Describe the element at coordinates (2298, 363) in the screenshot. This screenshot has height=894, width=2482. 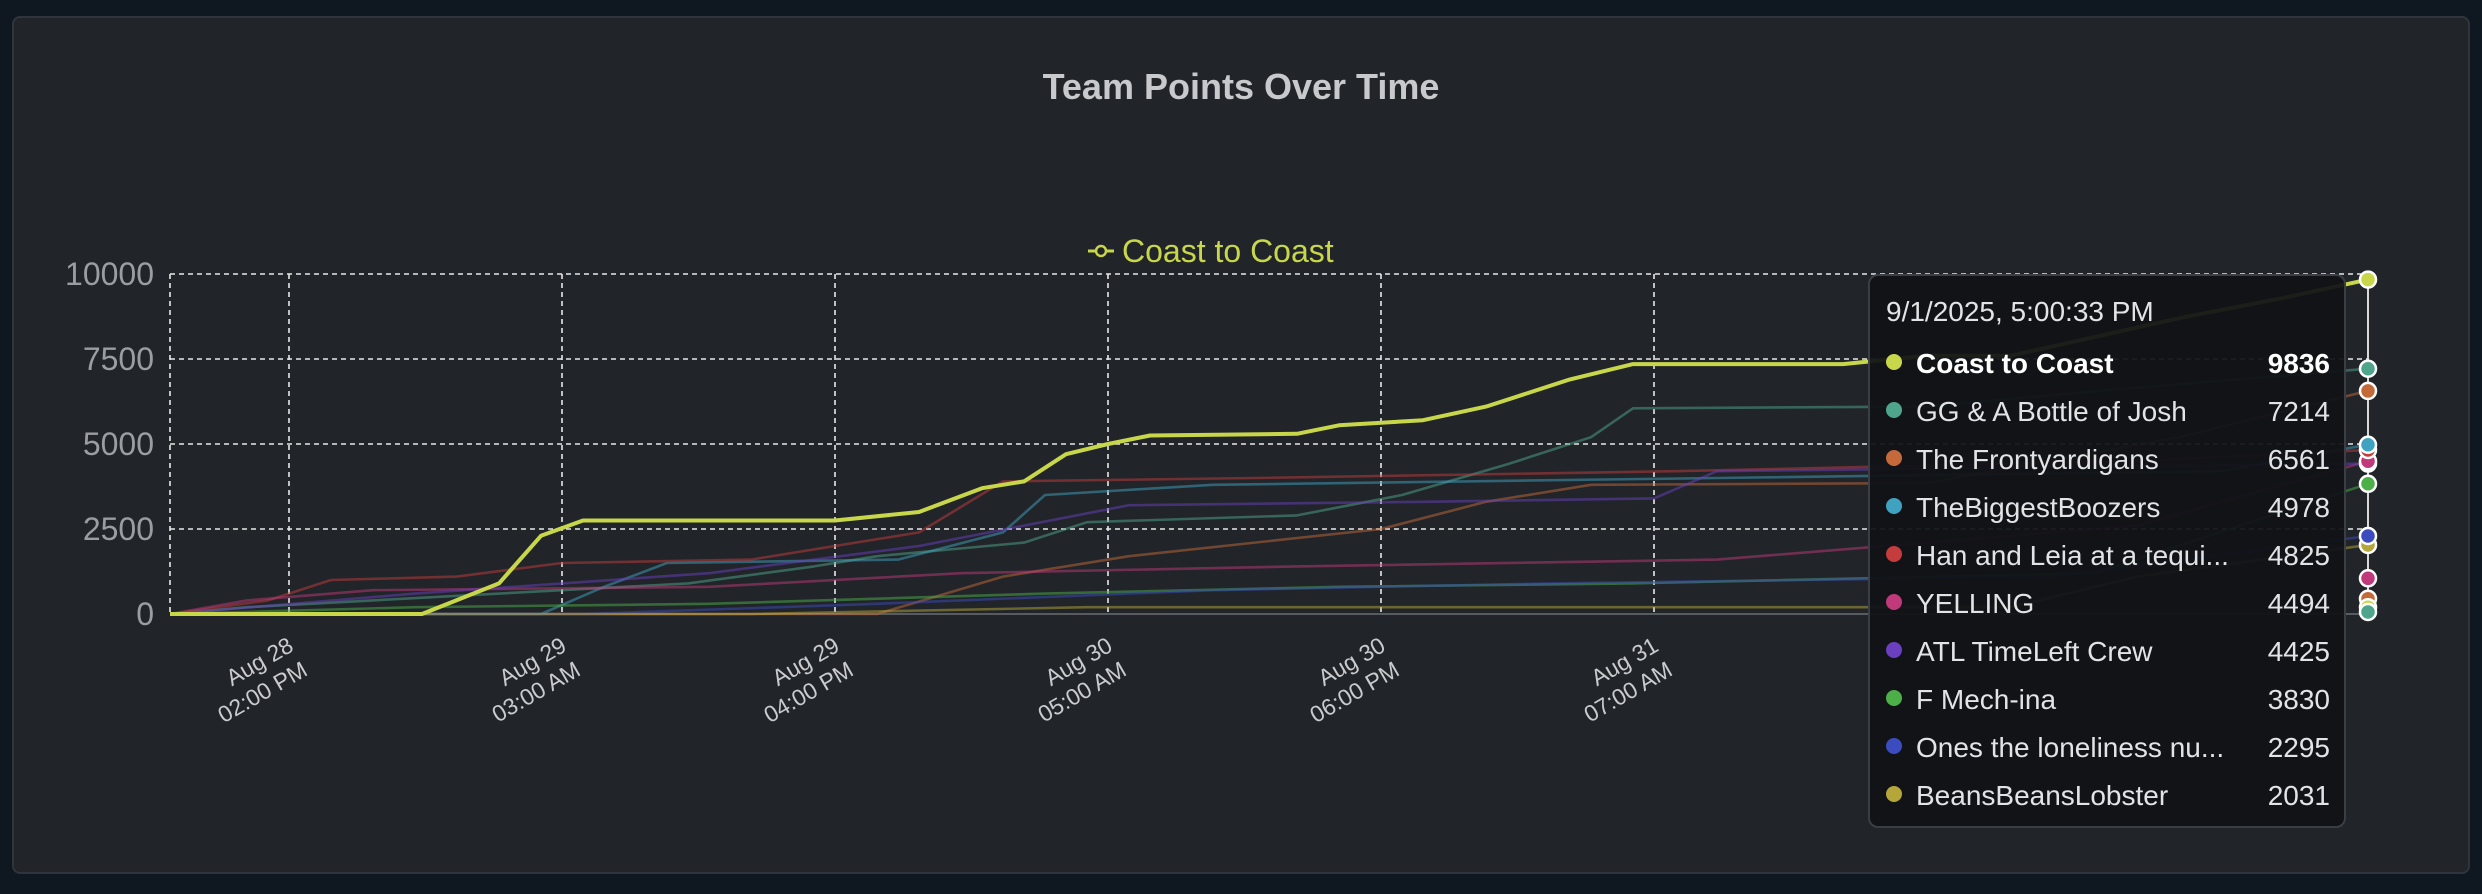
I see `tooltip-series-value: 9836` at that location.